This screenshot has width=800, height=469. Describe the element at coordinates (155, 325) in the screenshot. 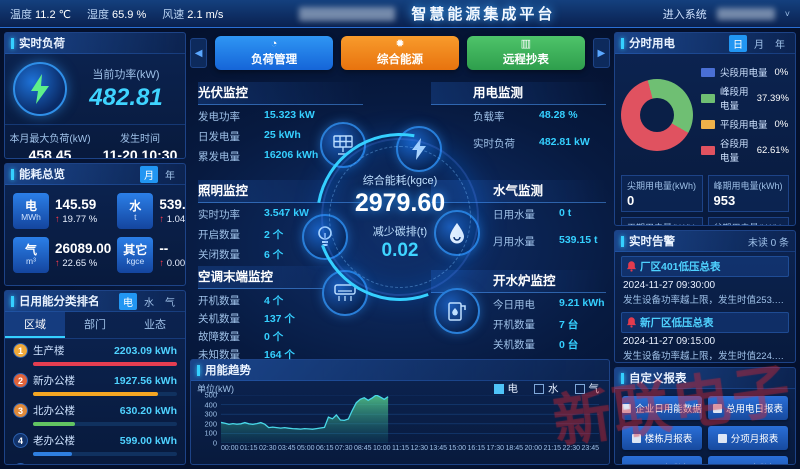

I see `tab-business-type: 业态` at that location.